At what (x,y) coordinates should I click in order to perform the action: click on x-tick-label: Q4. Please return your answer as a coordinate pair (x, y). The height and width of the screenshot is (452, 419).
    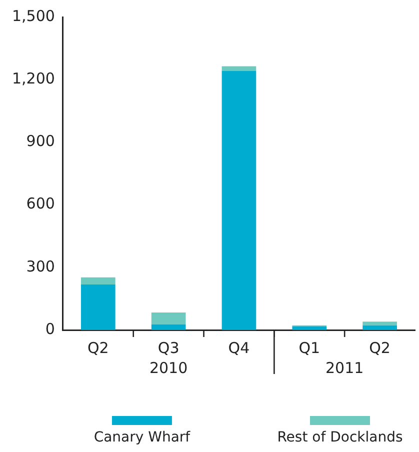
    Looking at the image, I should click on (239, 347).